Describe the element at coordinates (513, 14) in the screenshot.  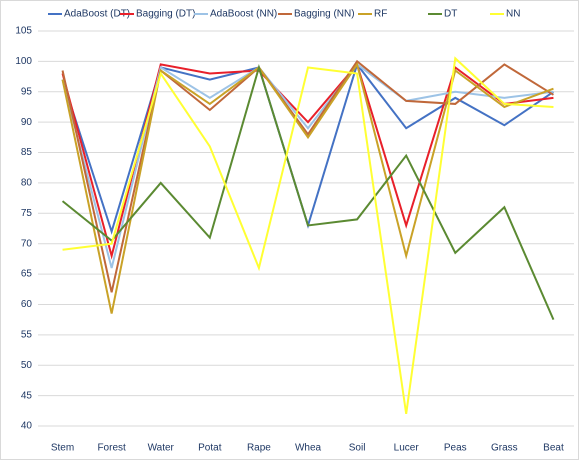
I see `legend-label: NN` at that location.